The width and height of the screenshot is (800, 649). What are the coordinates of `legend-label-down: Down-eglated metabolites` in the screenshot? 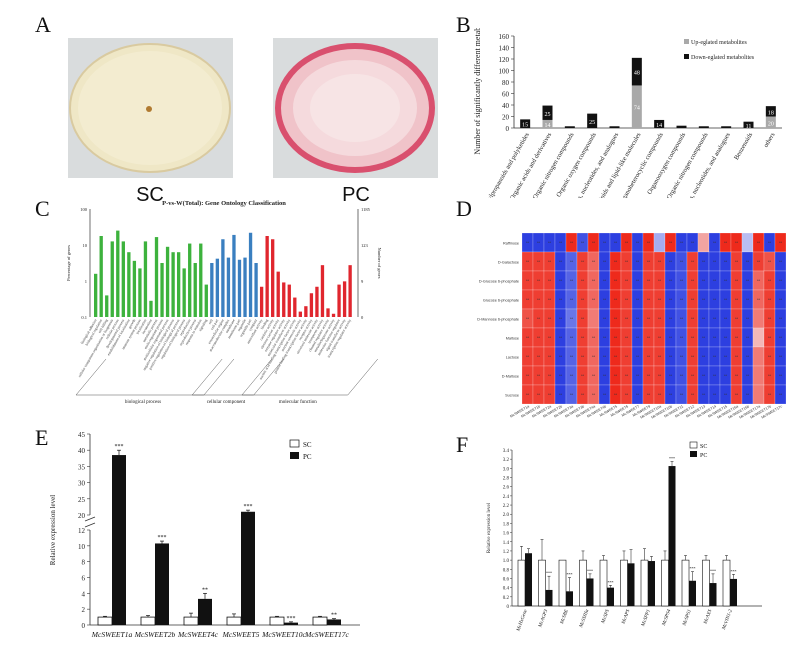 It's located at (723, 58).